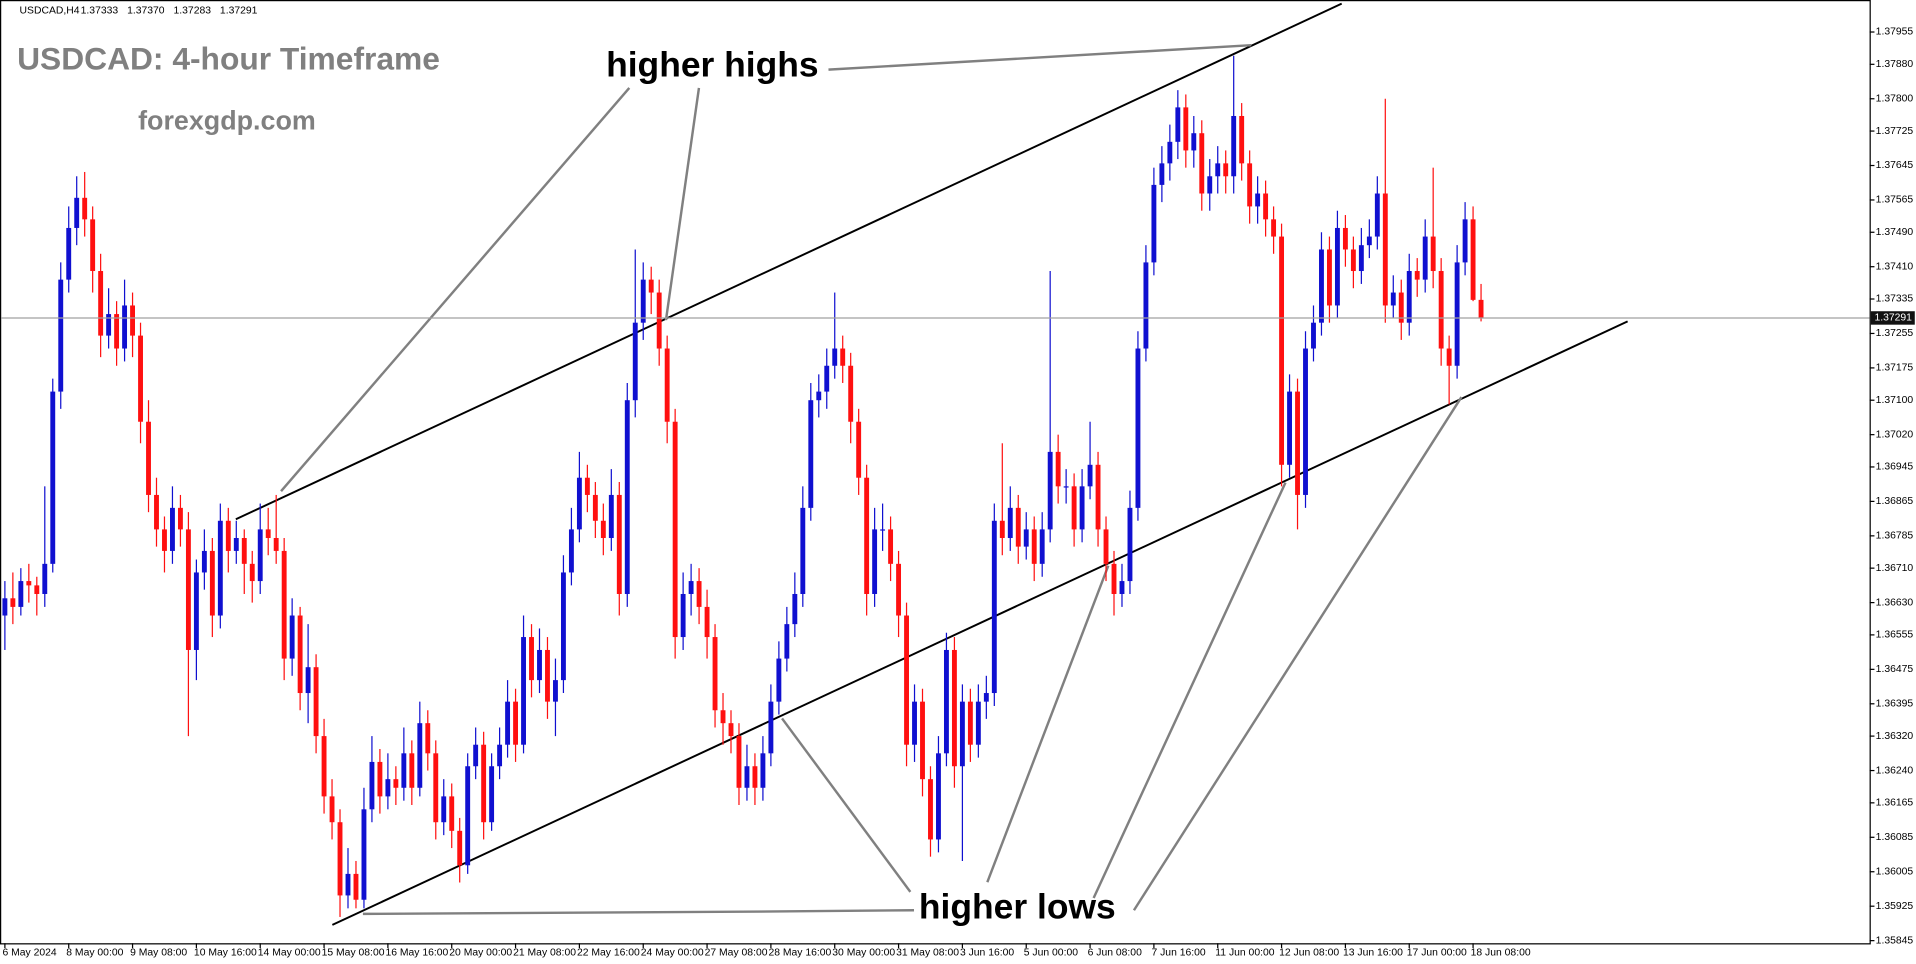 Image resolution: width=1916 pixels, height=964 pixels. What do you see at coordinates (1895, 906) in the screenshot?
I see `y-tick-label: 1.35925` at bounding box center [1895, 906].